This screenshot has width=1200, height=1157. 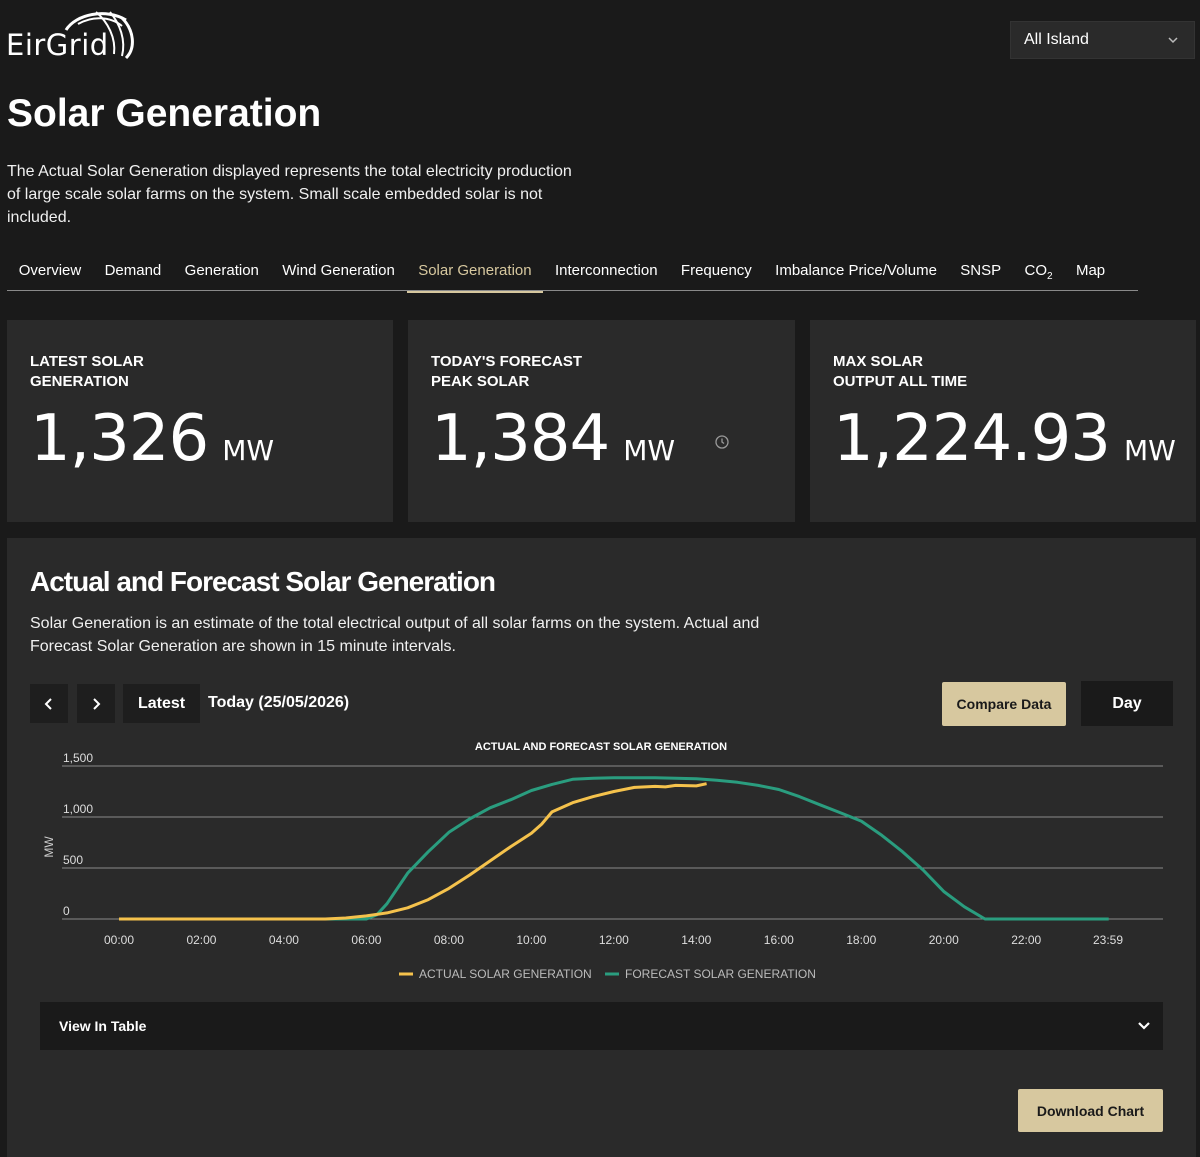 What do you see at coordinates (779, 940) in the screenshot?
I see `x-tick-label: 16:00` at bounding box center [779, 940].